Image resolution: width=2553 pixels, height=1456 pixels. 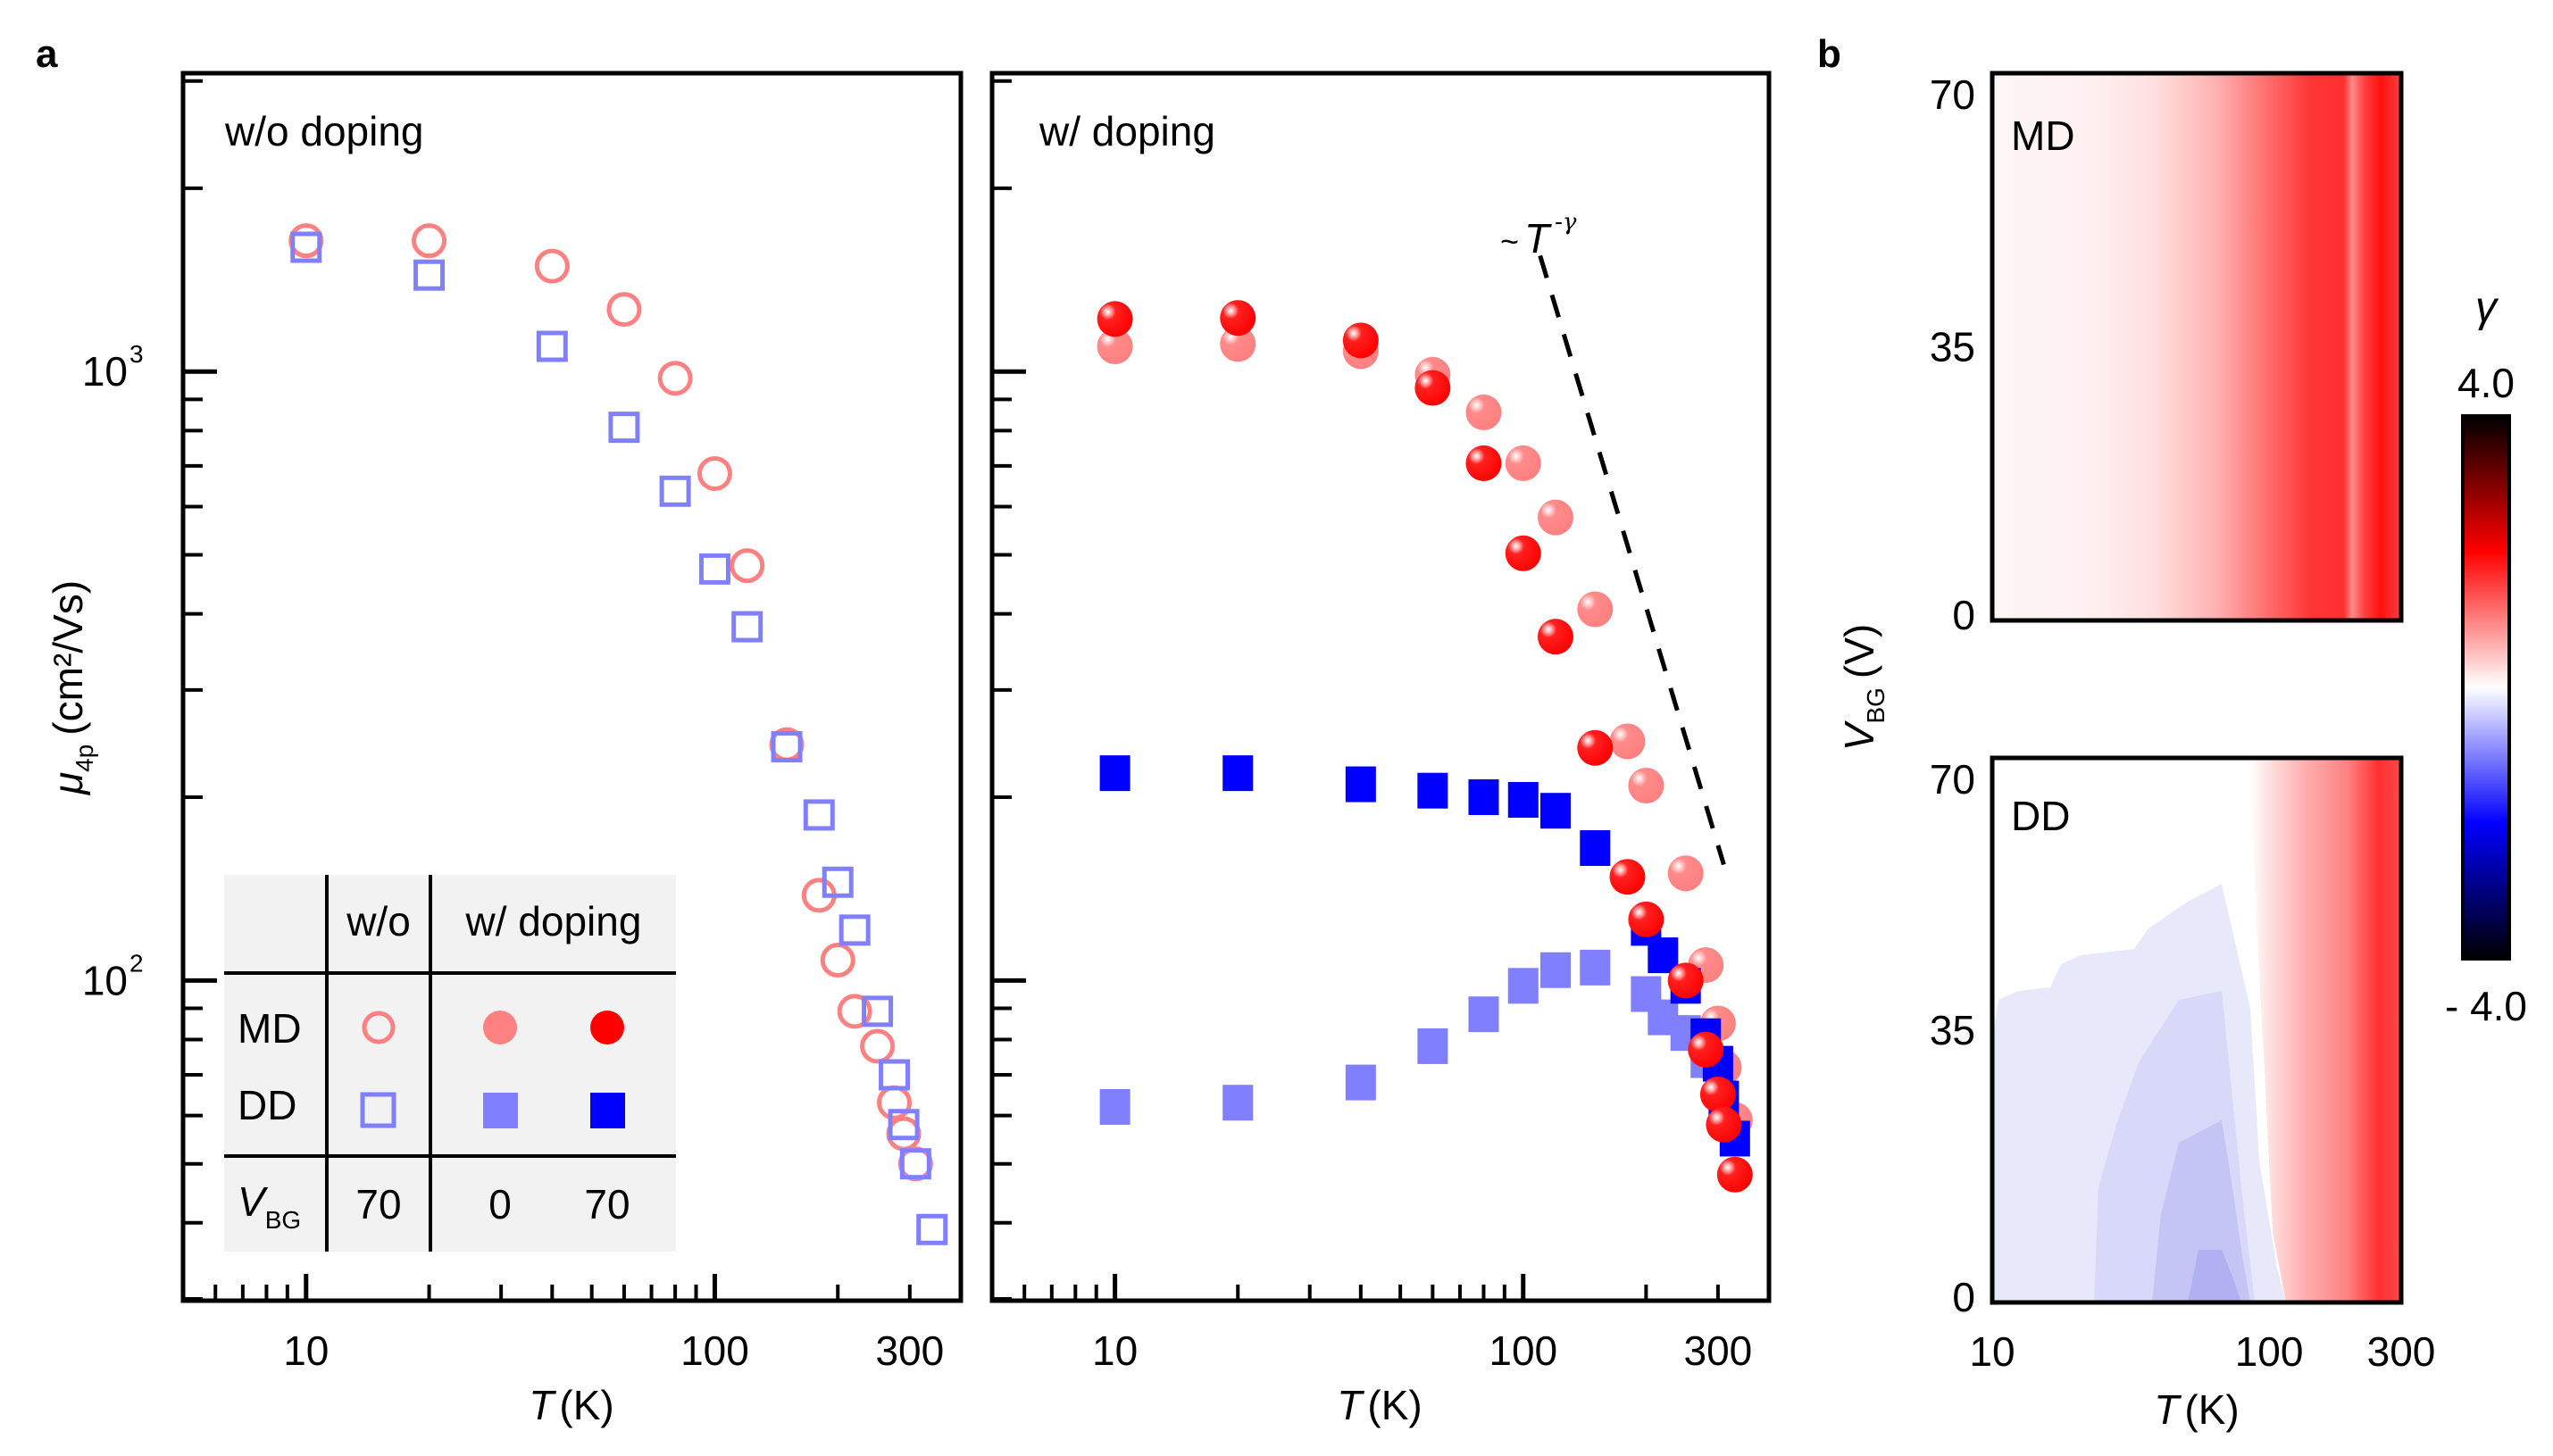 I want to click on y-axis-unit: (cm²/Vs), so click(x=68, y=658).